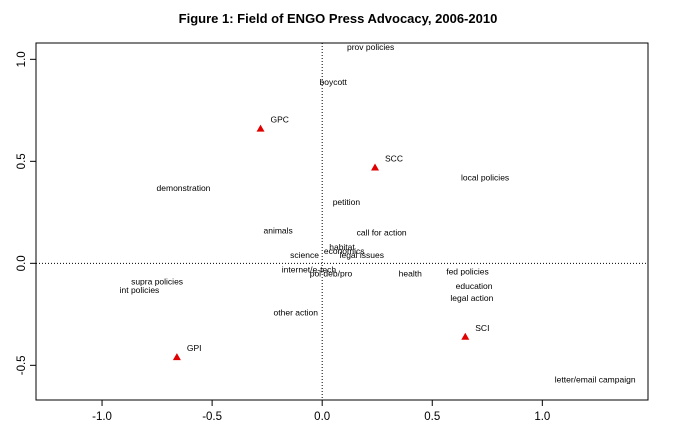 This screenshot has height=425, width=676. What do you see at coordinates (296, 312) in the screenshot?
I see `point-label: other action` at bounding box center [296, 312].